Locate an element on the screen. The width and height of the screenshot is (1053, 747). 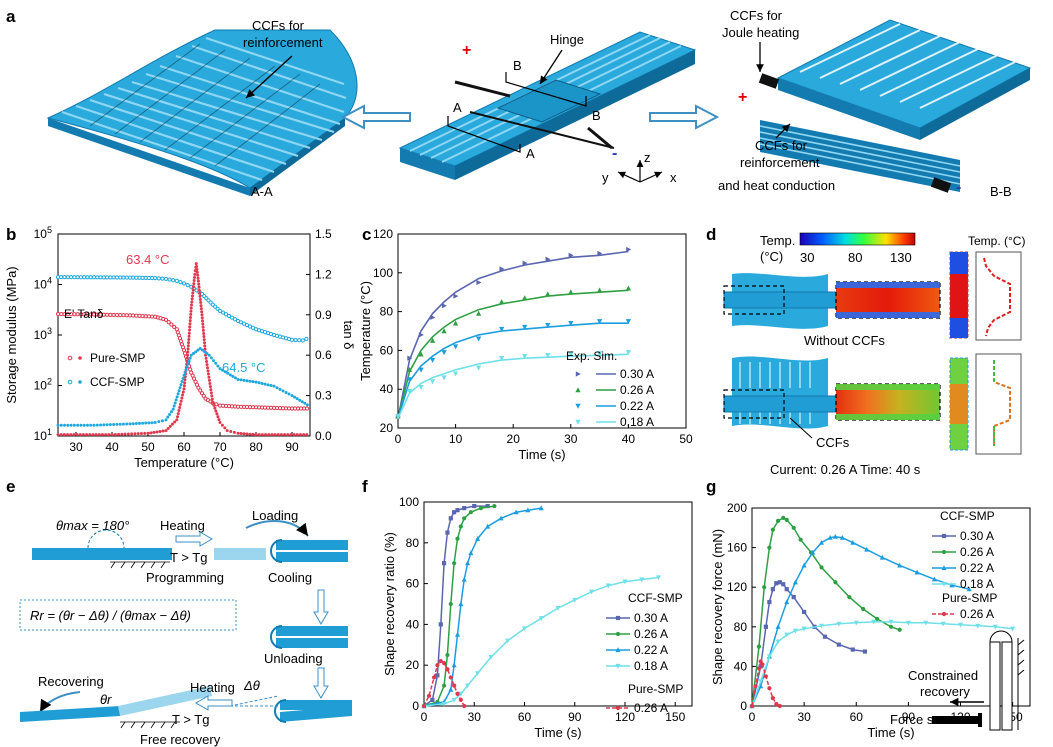
g-line-030A is located at coordinates (808, 644).